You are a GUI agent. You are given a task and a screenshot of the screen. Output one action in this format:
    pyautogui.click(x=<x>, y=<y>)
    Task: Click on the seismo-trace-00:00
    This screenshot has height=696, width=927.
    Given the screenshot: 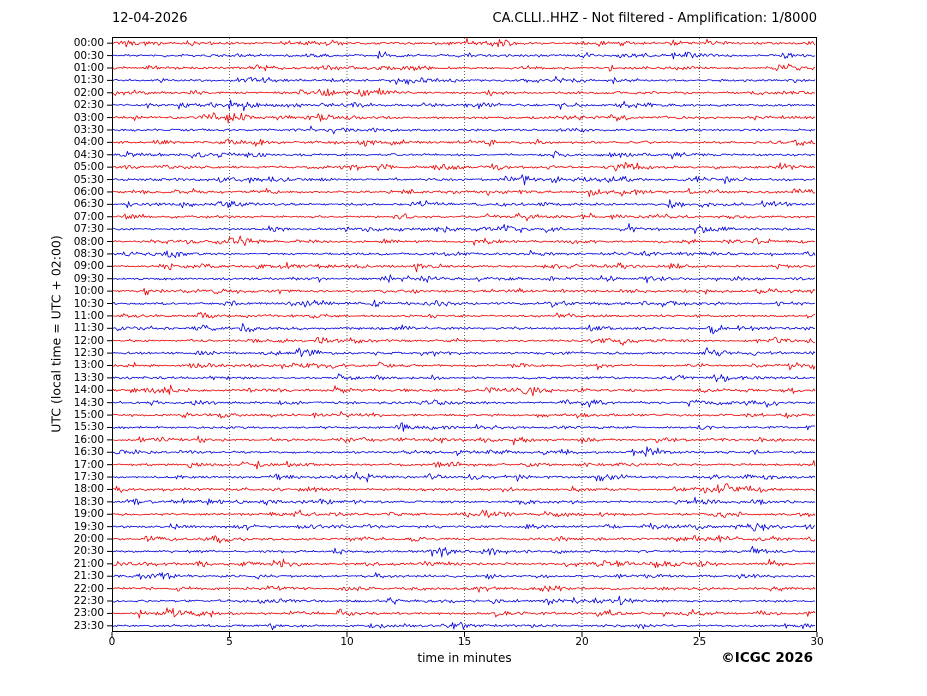 What is the action you would take?
    pyautogui.click(x=464, y=42)
    